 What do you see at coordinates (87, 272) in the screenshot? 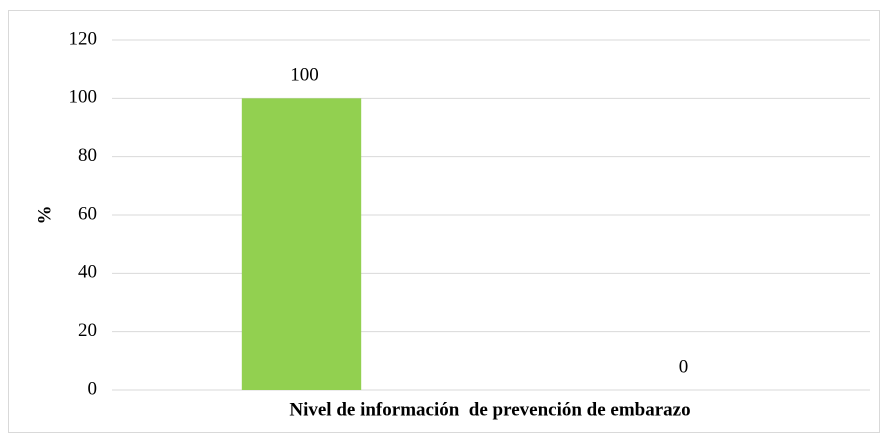
I see `y-tick-label: 40` at bounding box center [87, 272].